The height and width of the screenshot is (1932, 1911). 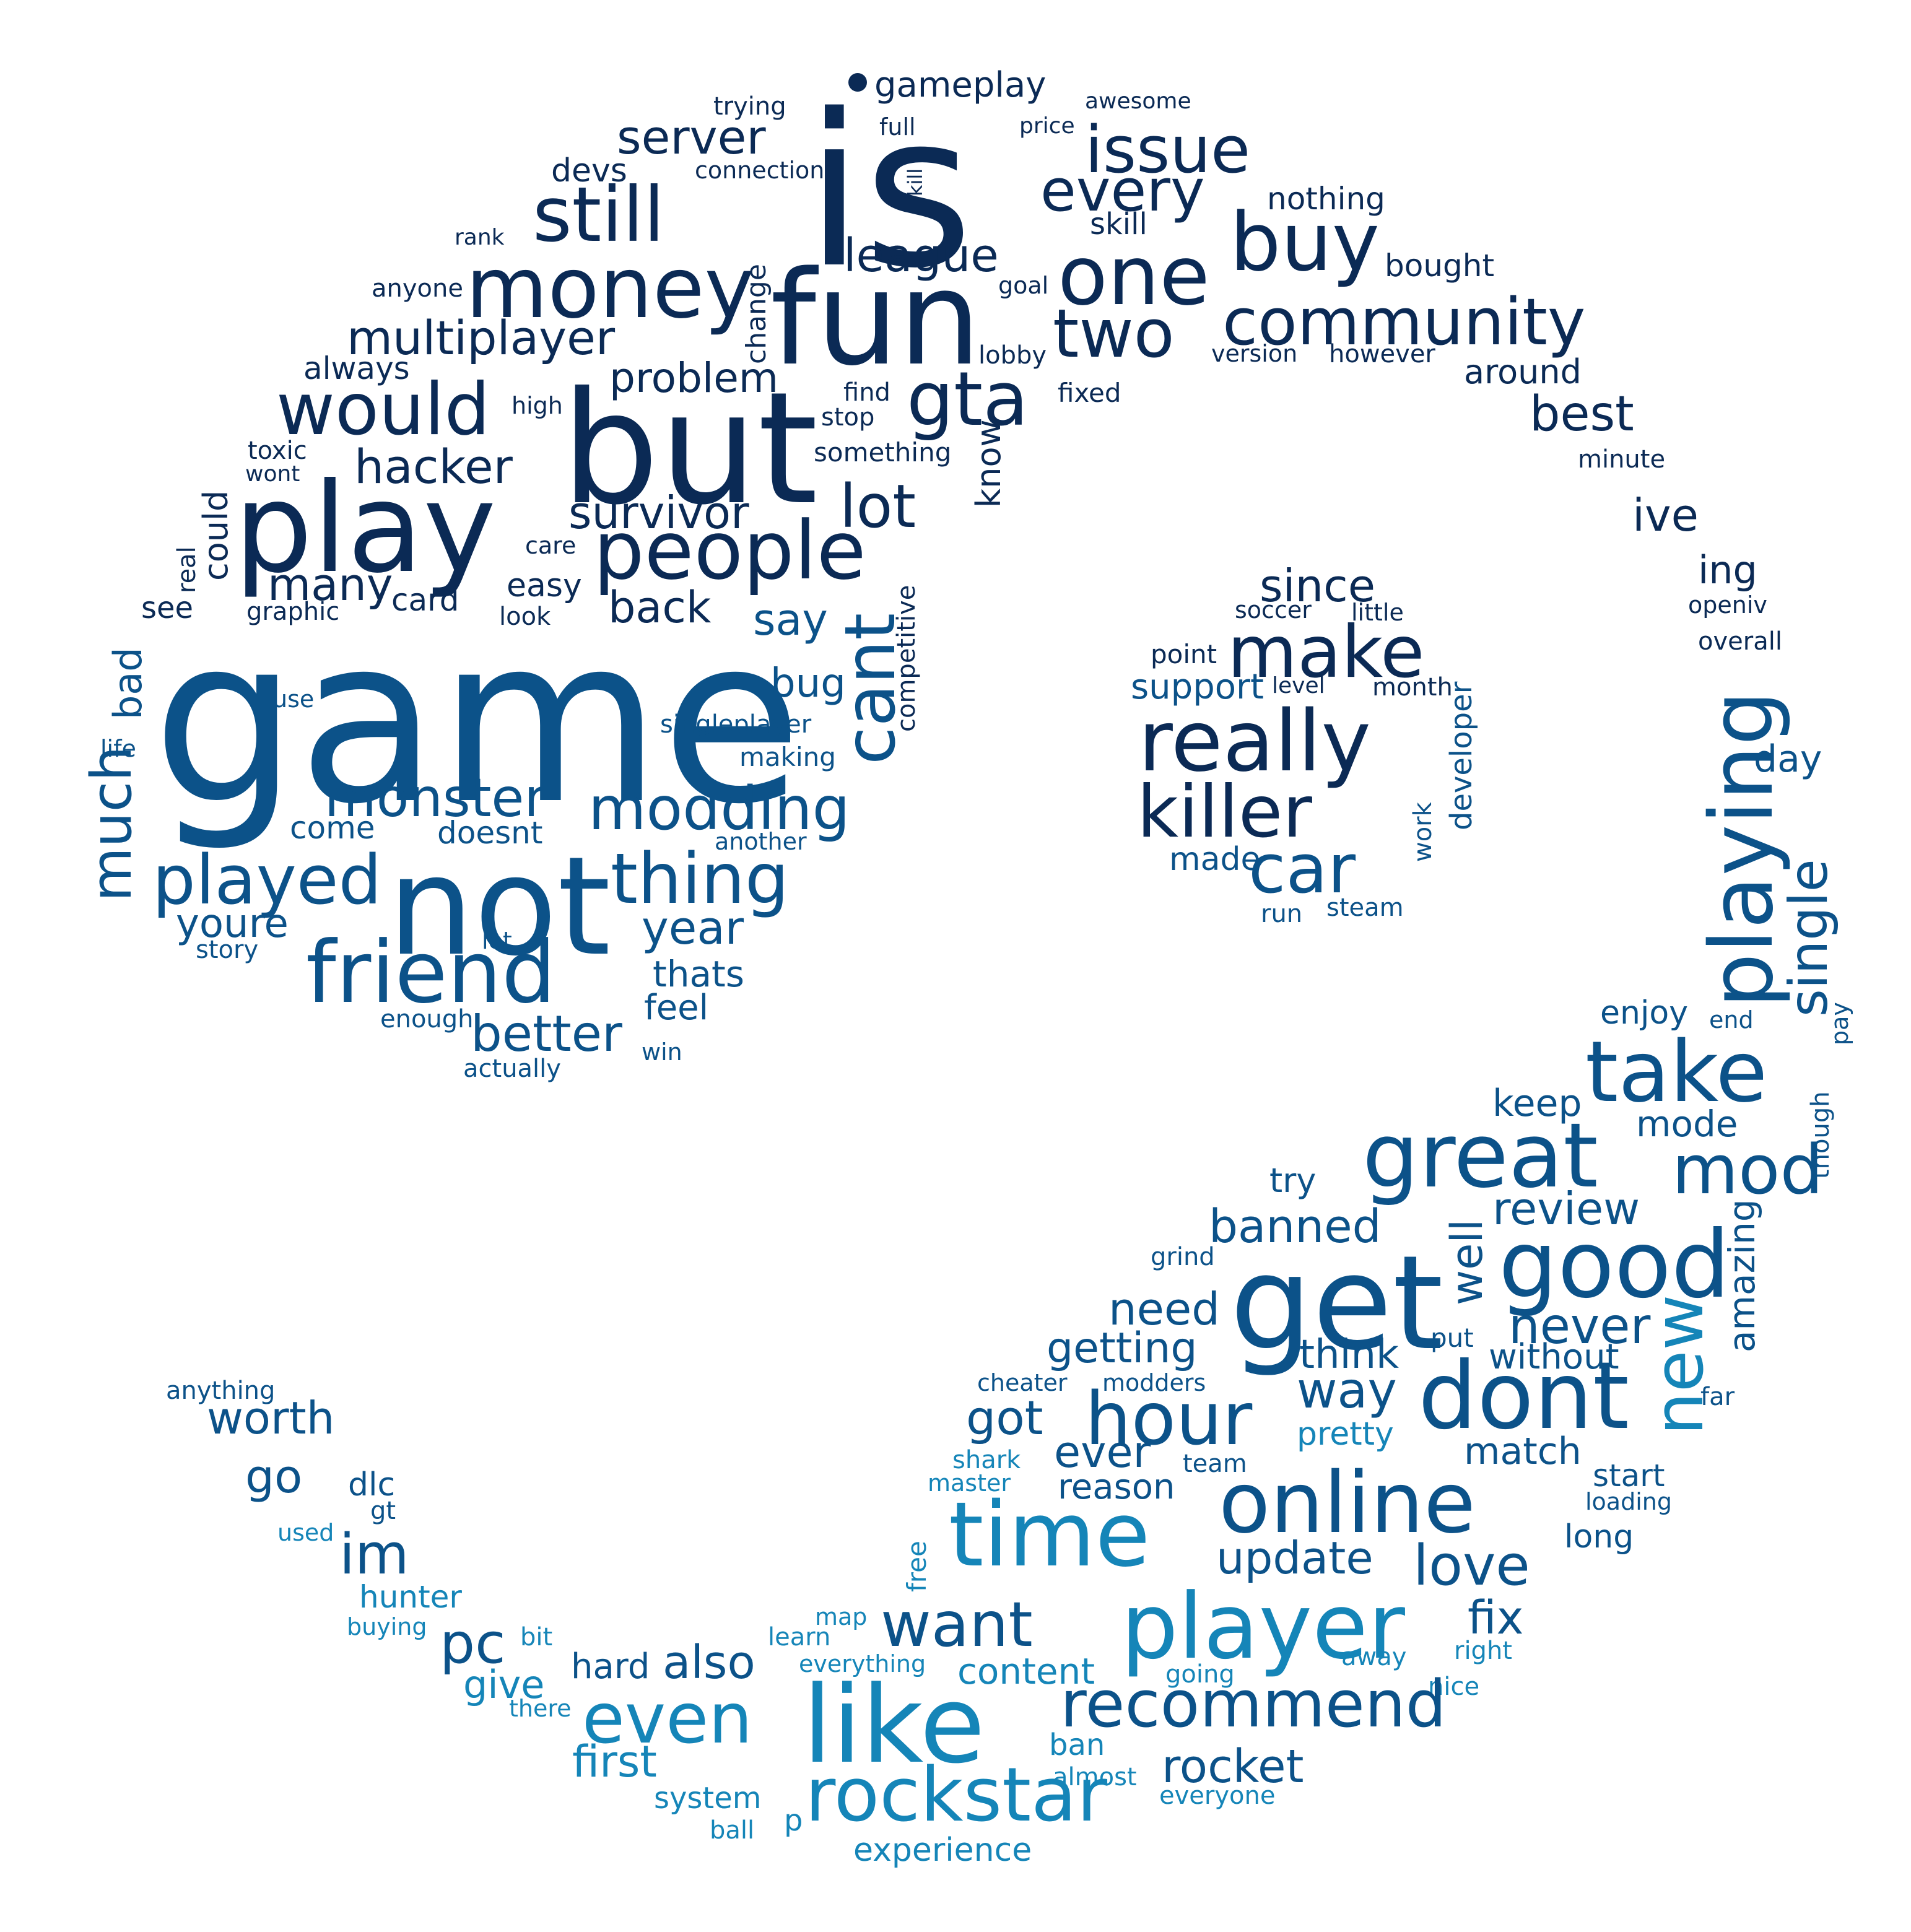 What do you see at coordinates (889, 192) in the screenshot?
I see `word-is: is` at bounding box center [889, 192].